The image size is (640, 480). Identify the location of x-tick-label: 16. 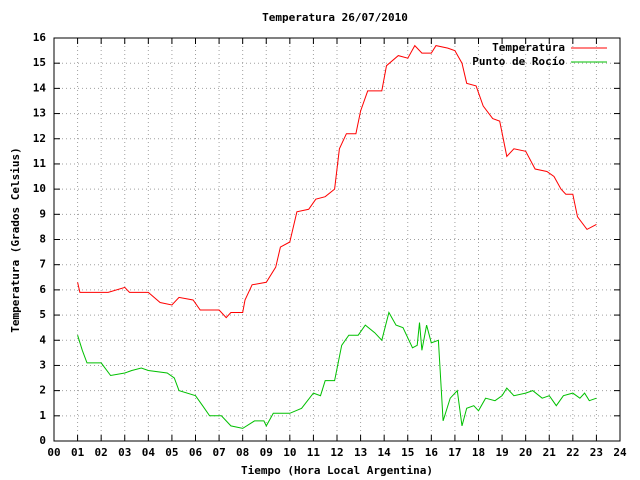
(432, 452).